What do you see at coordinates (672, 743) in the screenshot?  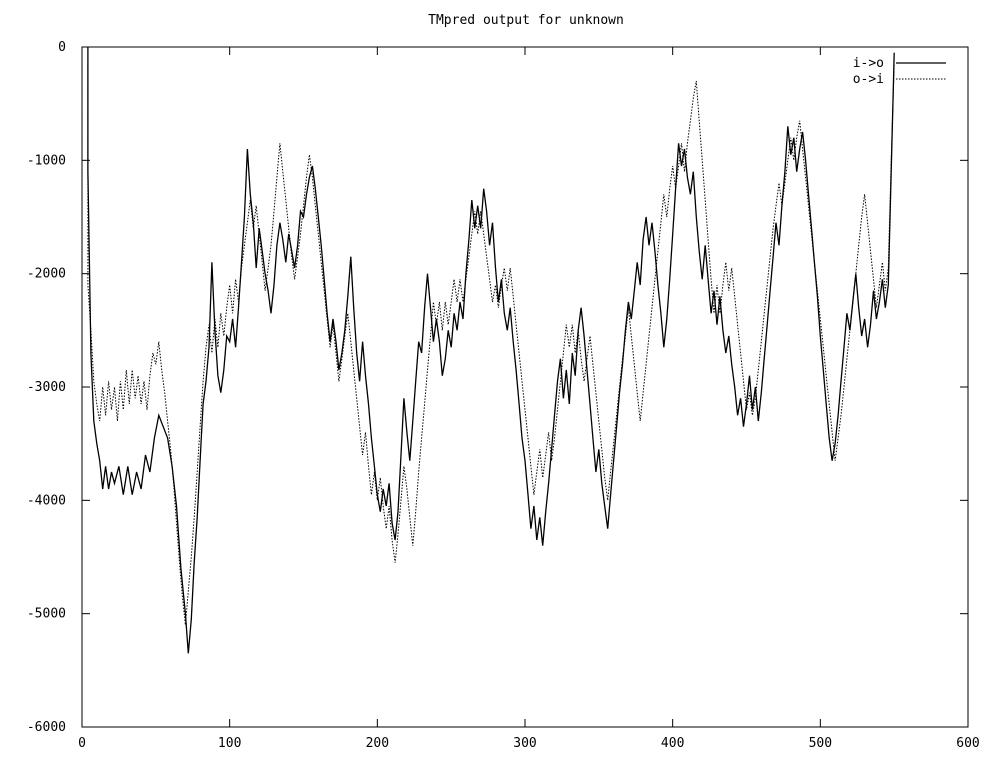 I see `x-tick-label: 400` at bounding box center [672, 743].